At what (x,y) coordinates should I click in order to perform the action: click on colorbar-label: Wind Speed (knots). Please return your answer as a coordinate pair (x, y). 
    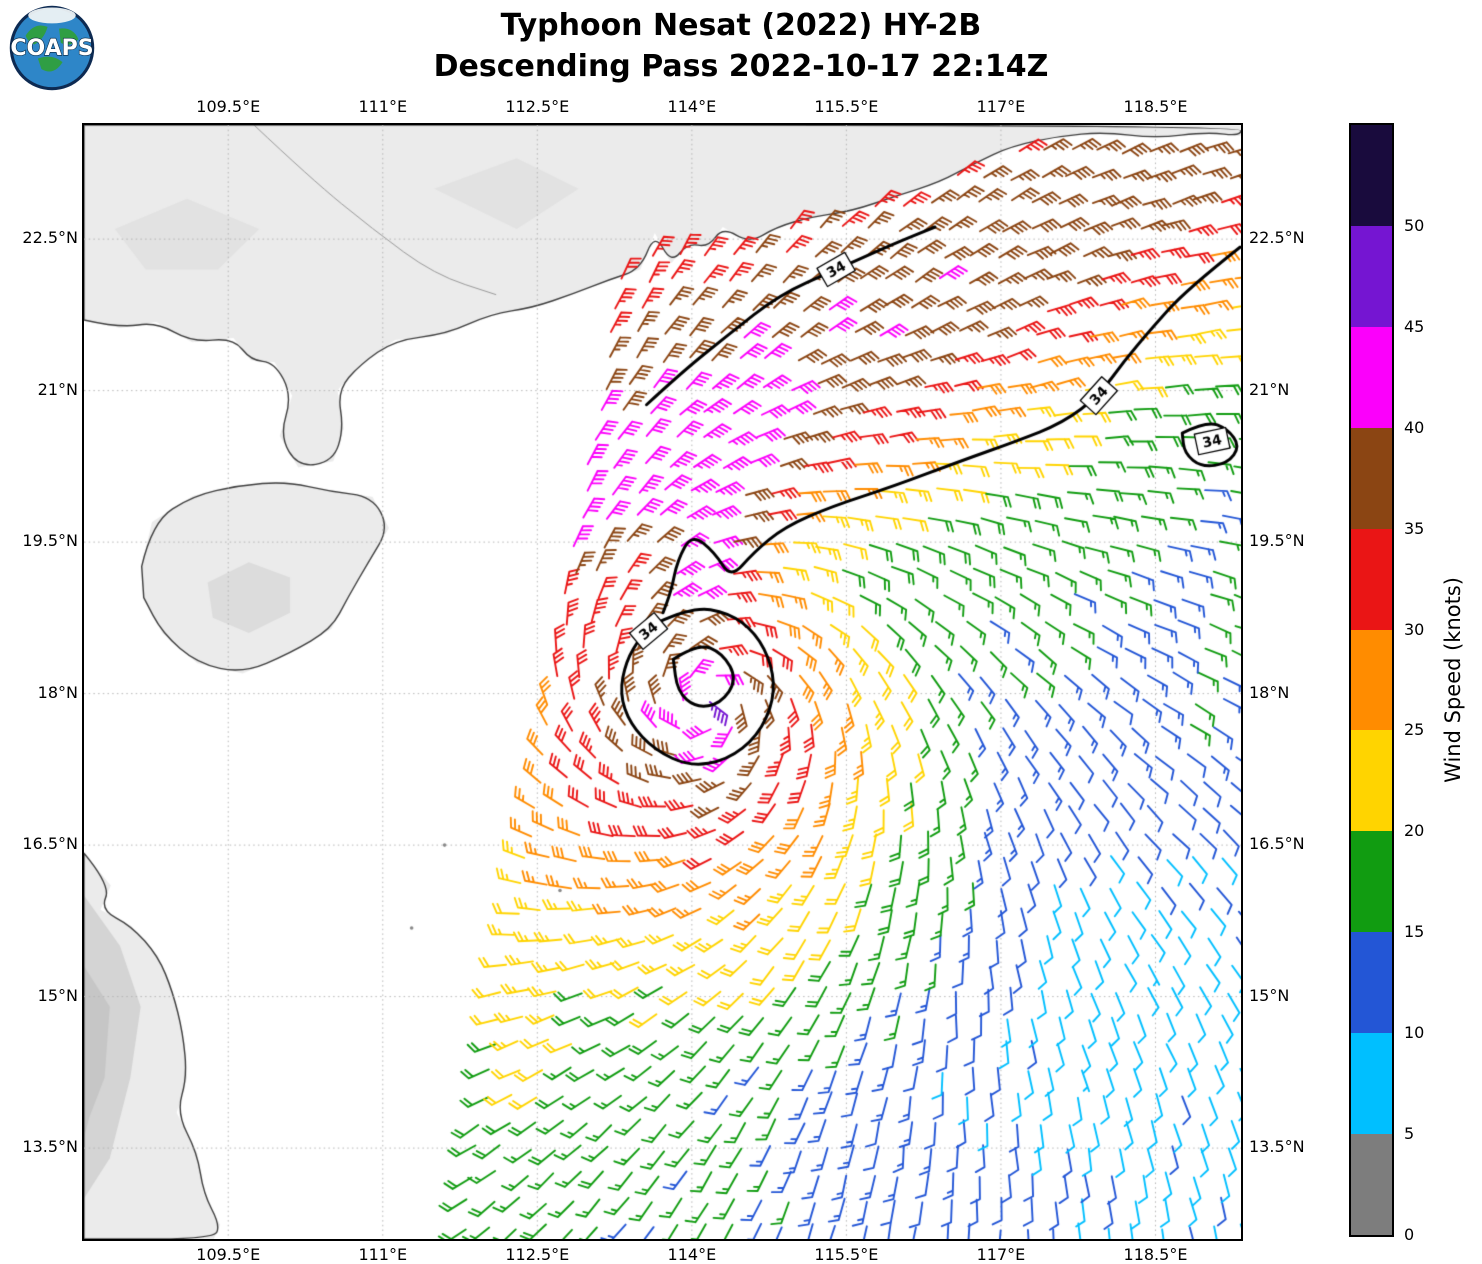
    Looking at the image, I should click on (1453, 680).